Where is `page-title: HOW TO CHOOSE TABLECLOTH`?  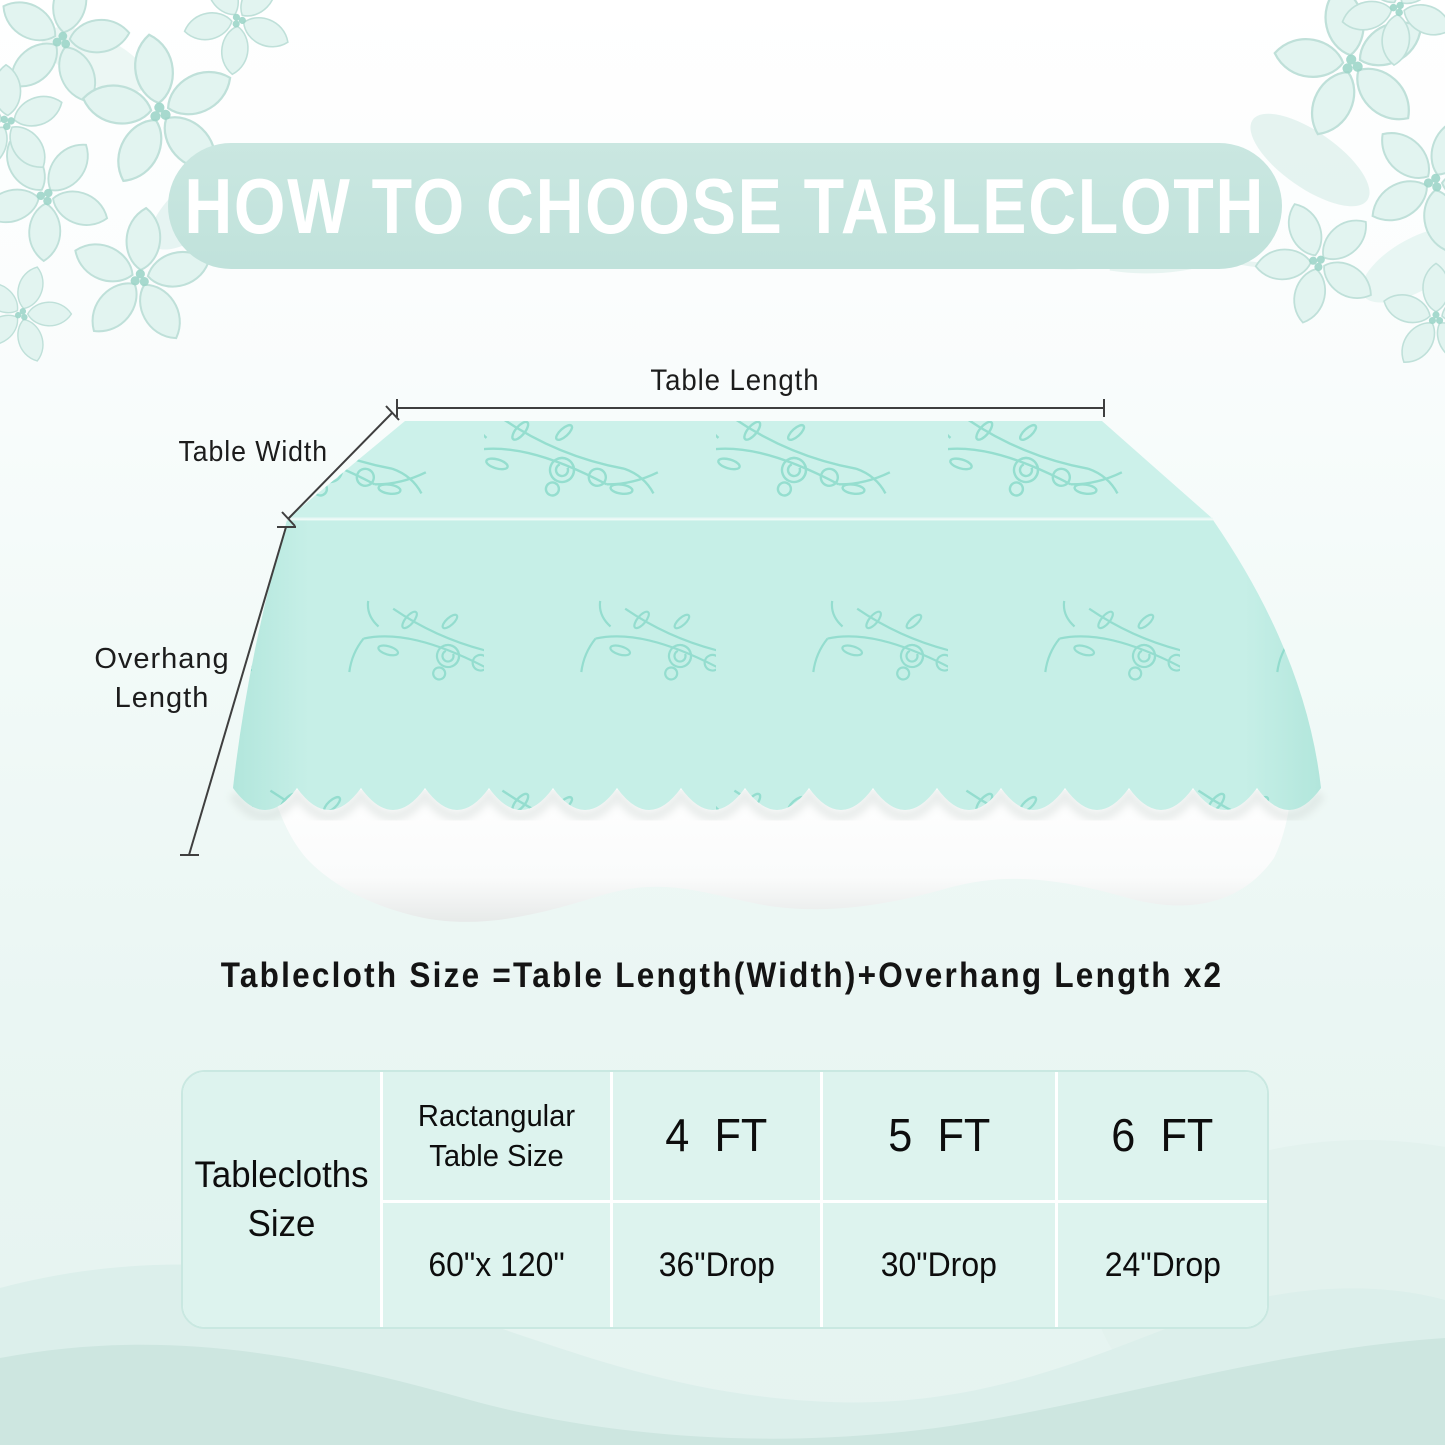 page-title: HOW TO CHOOSE TABLECLOTH is located at coordinates (725, 205).